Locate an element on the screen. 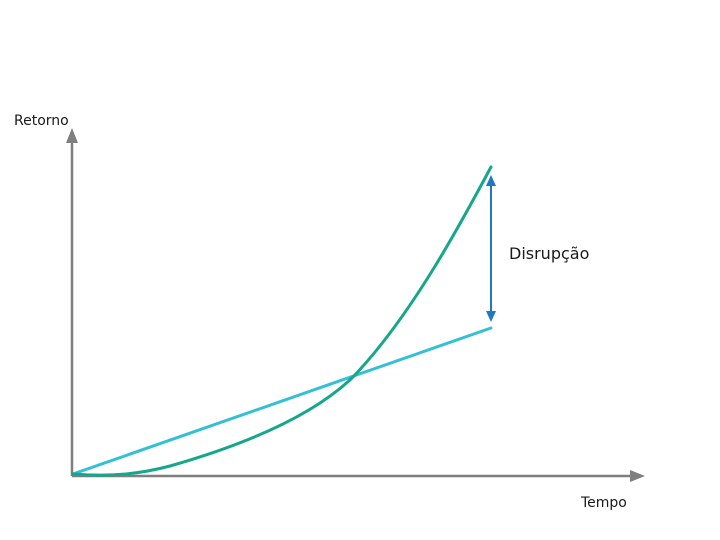  x-axis-label: Tempo is located at coordinates (604, 503).